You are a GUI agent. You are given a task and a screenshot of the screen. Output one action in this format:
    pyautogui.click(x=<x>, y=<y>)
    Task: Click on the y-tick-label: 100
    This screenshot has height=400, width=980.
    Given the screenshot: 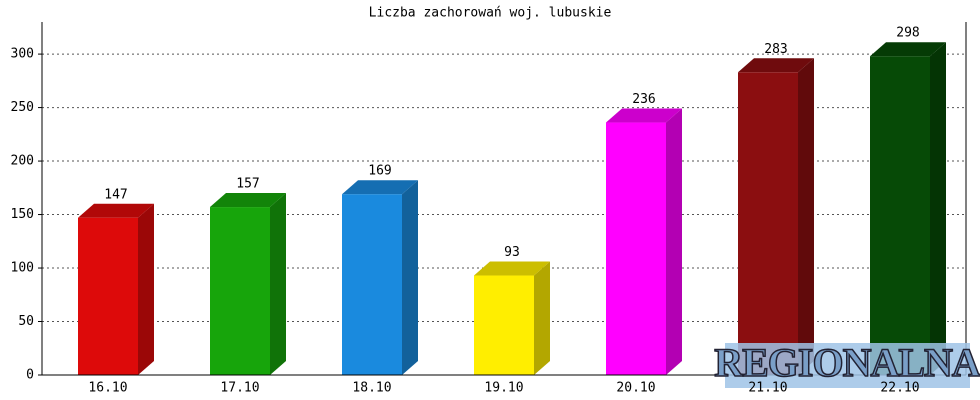 What is the action you would take?
    pyautogui.click(x=22, y=268)
    